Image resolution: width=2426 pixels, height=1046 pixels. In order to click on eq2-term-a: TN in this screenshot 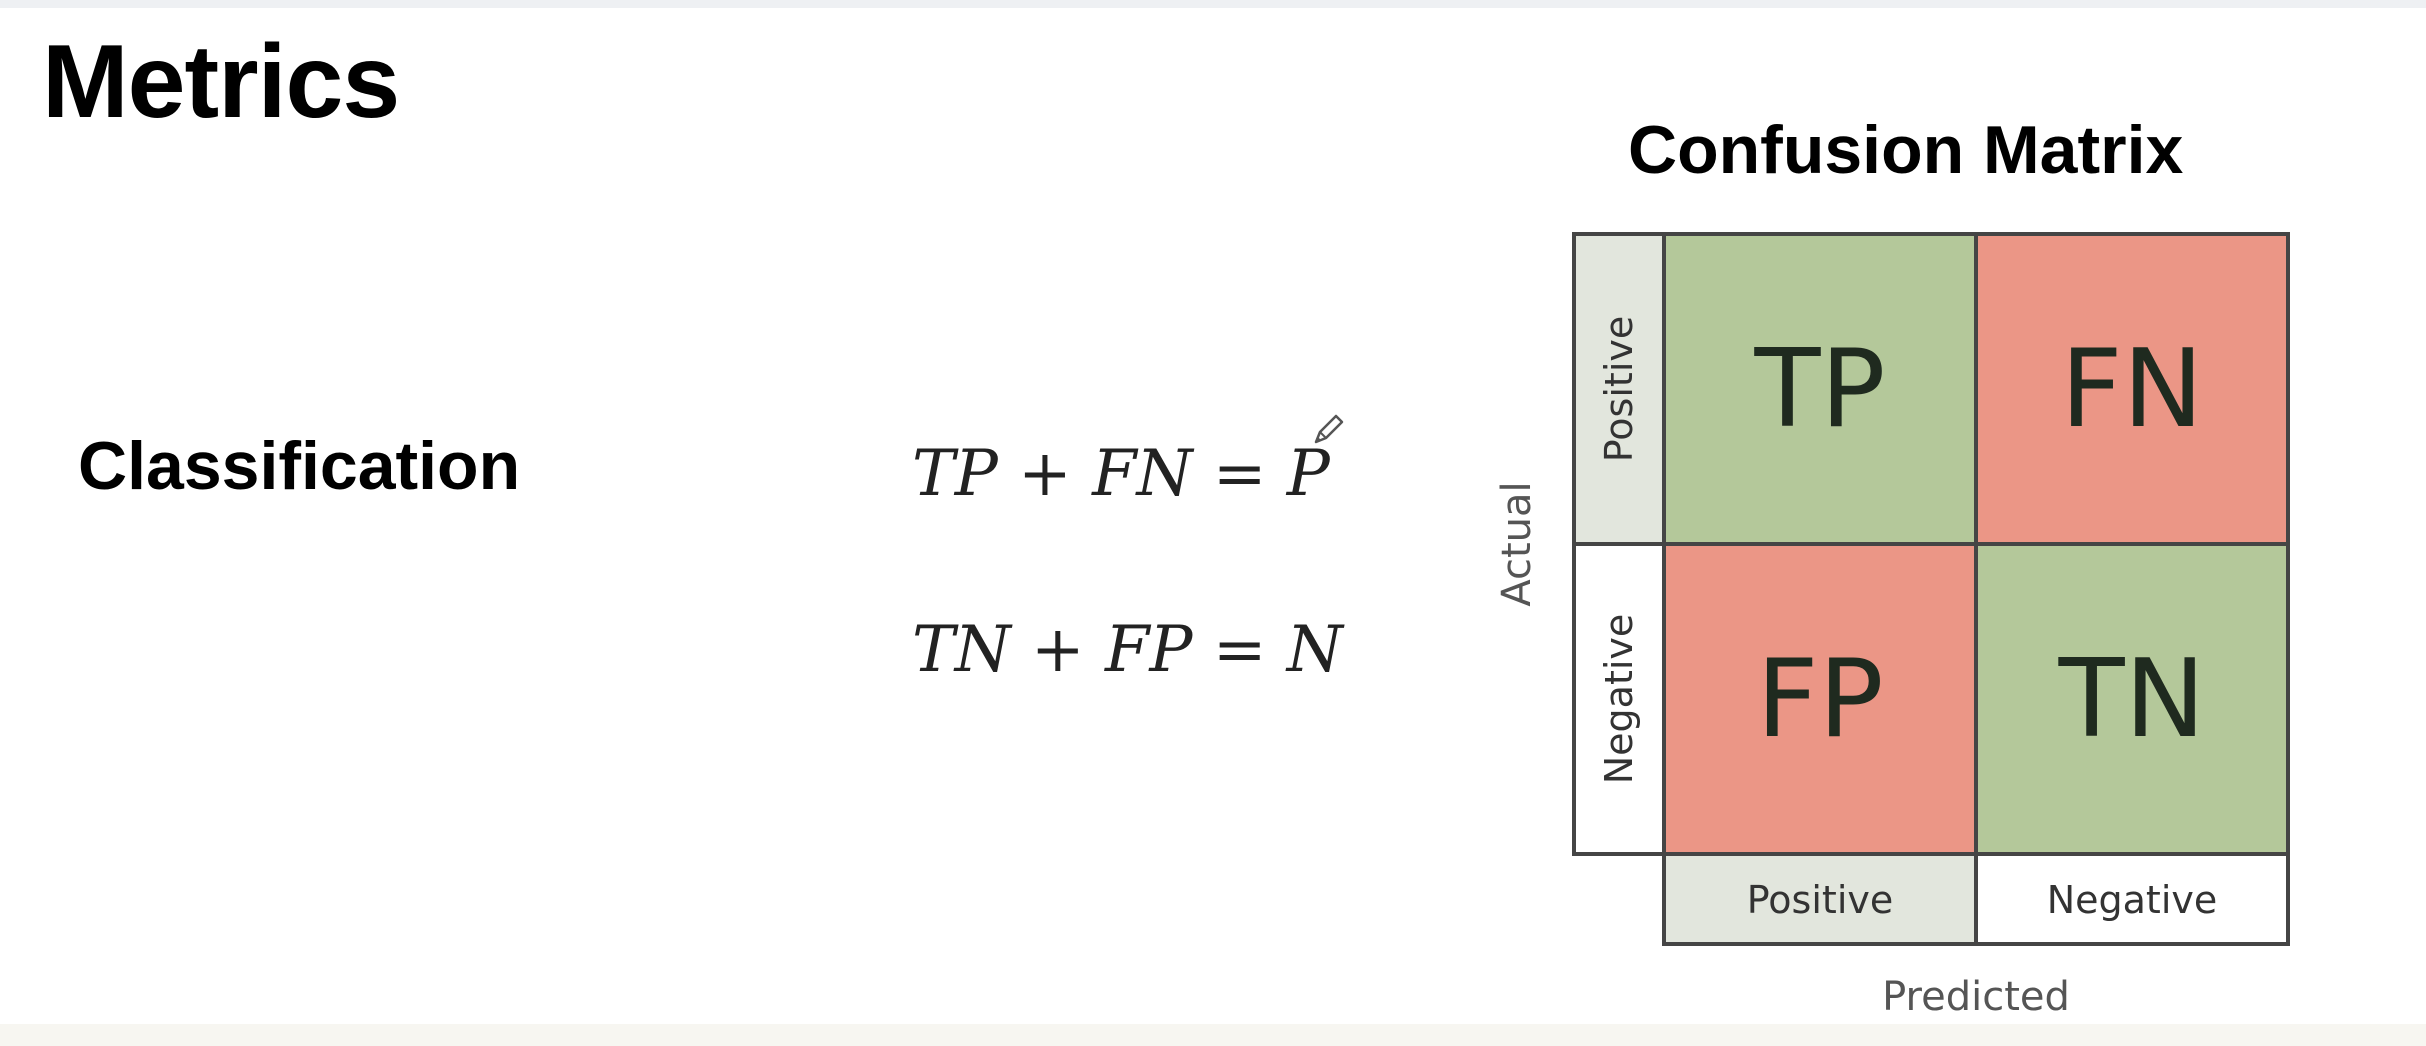, I will do `click(961, 650)`.